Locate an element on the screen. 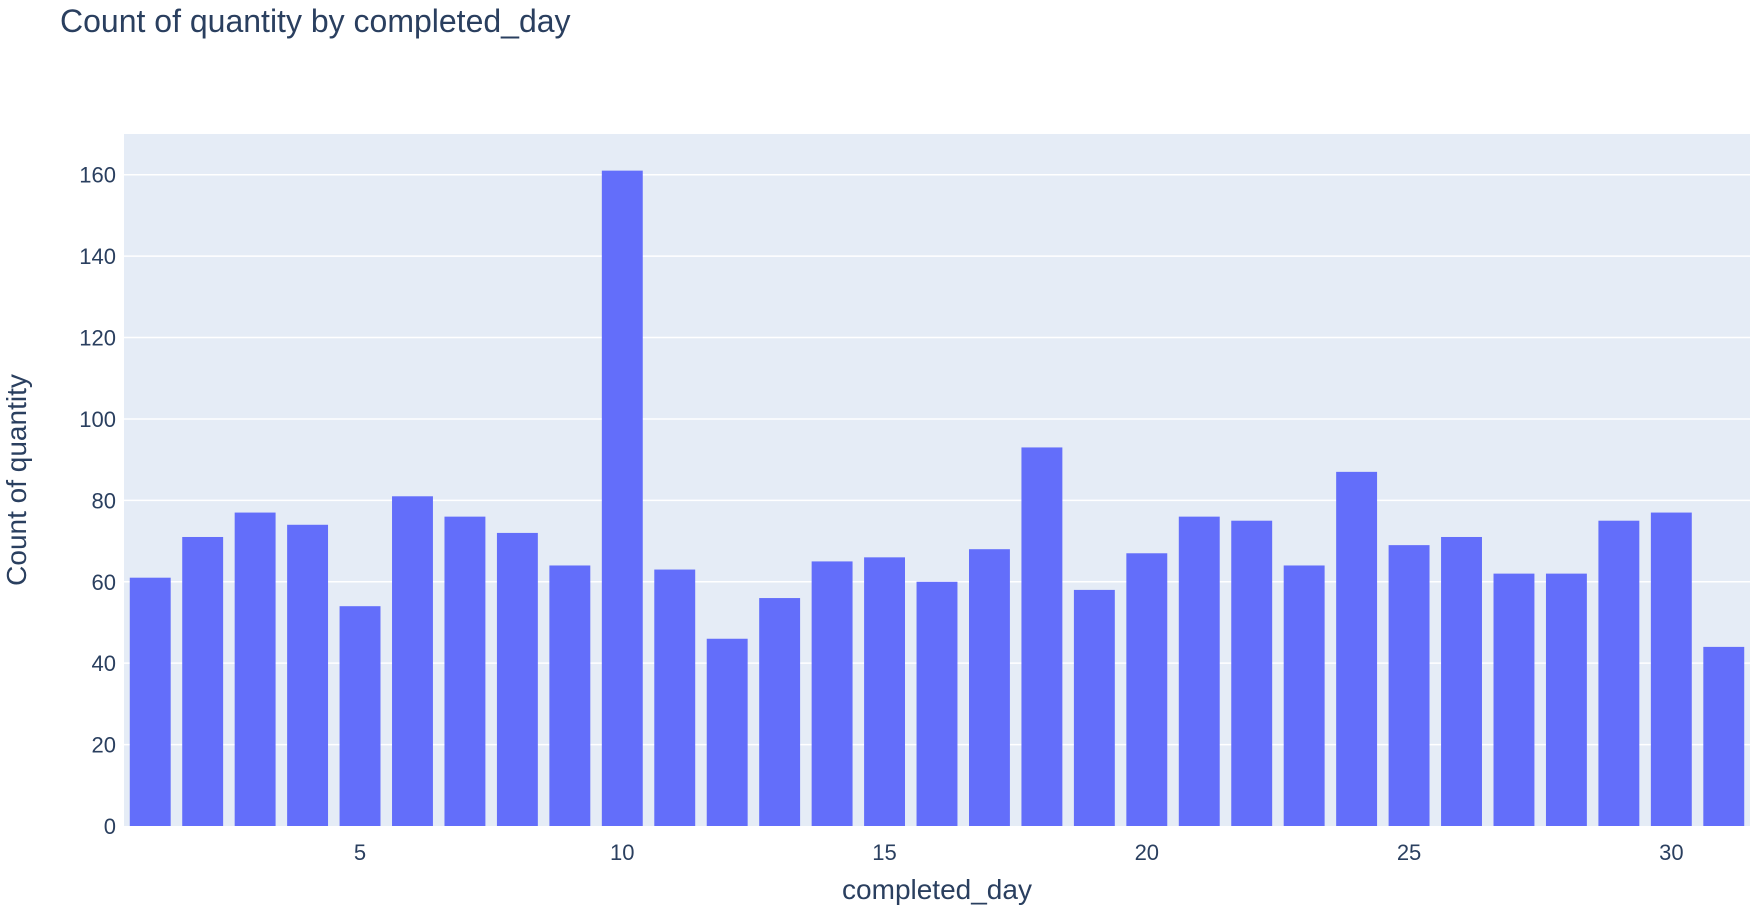  y-tick-label: 140 is located at coordinates (97, 256).